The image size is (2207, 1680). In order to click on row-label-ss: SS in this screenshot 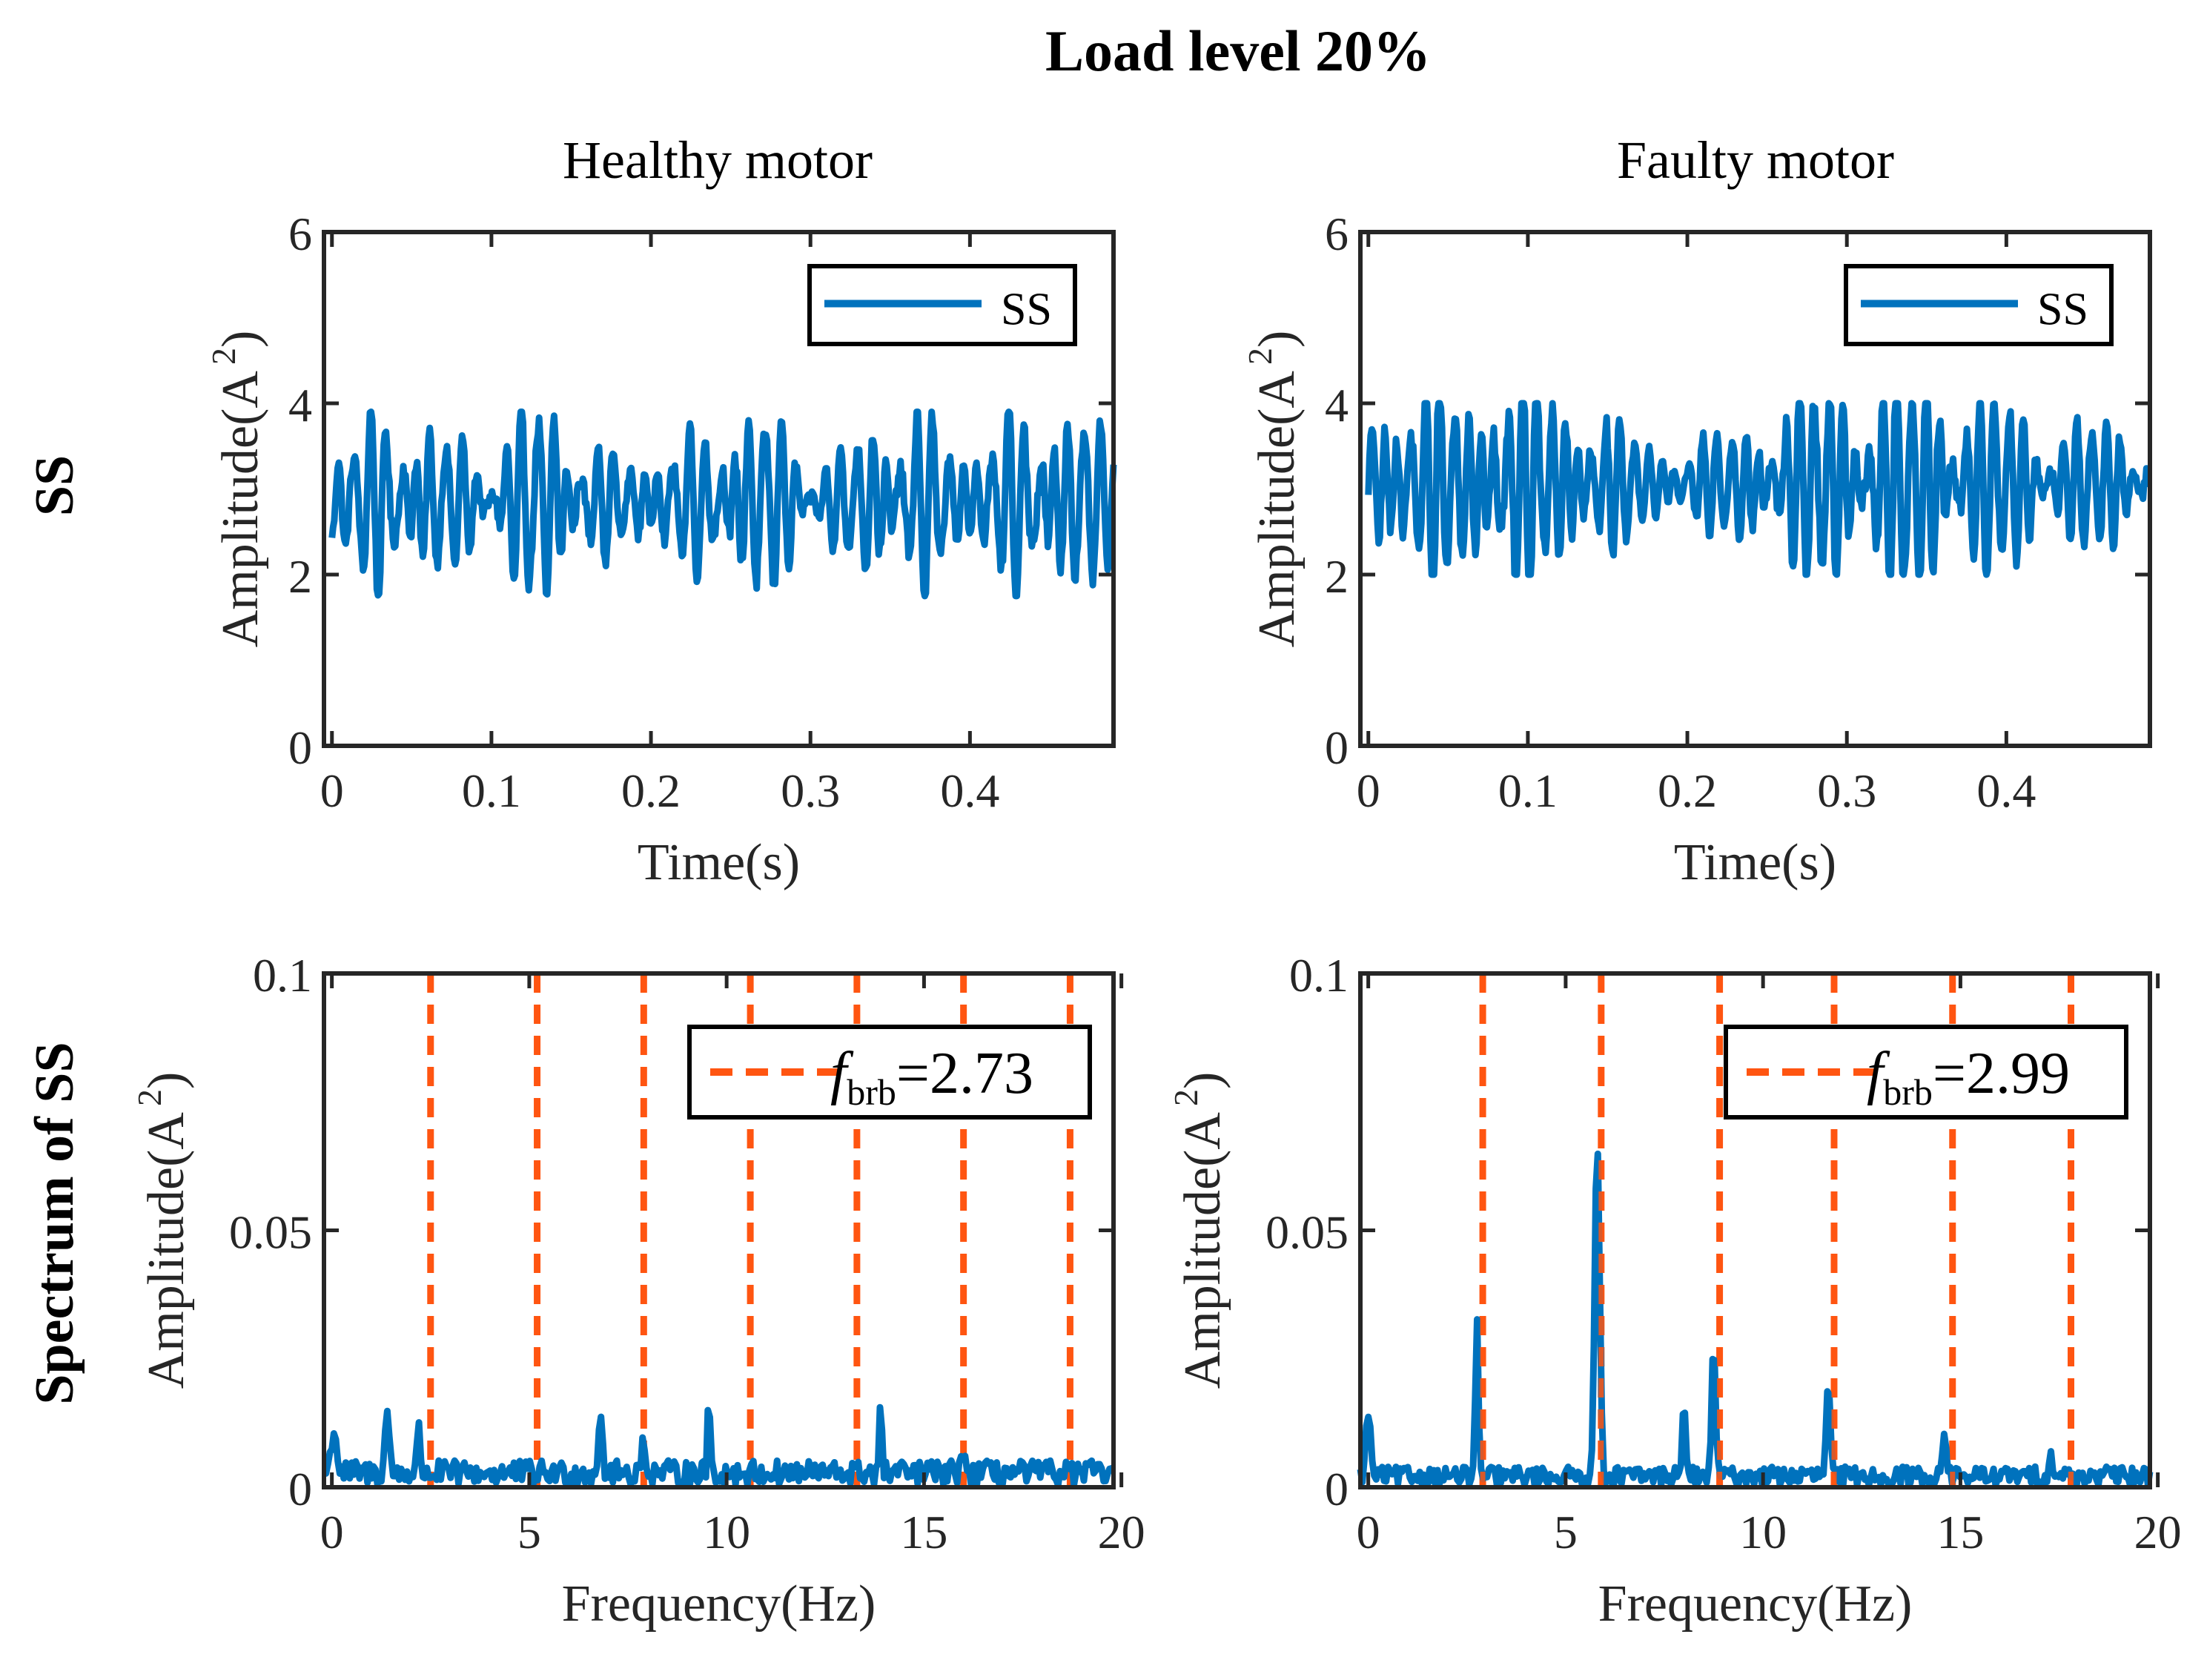, I will do `click(54, 485)`.